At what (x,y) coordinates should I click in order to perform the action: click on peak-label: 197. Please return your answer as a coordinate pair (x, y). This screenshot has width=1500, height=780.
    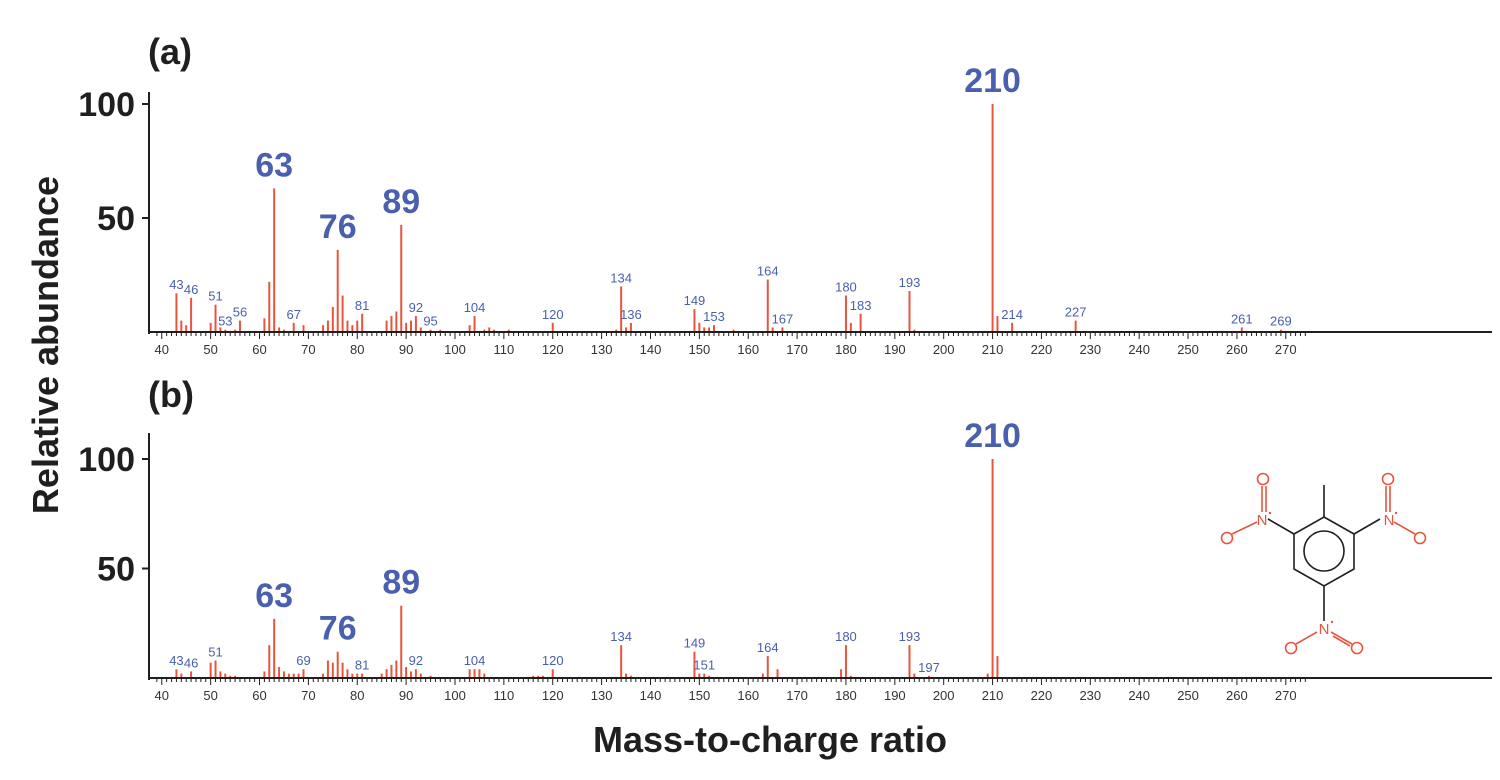
    Looking at the image, I should click on (929, 667).